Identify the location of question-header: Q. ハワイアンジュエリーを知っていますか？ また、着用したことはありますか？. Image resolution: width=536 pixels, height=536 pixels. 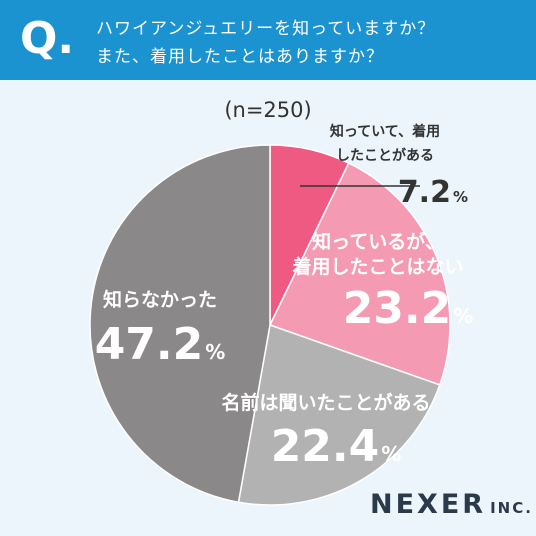
(268, 40).